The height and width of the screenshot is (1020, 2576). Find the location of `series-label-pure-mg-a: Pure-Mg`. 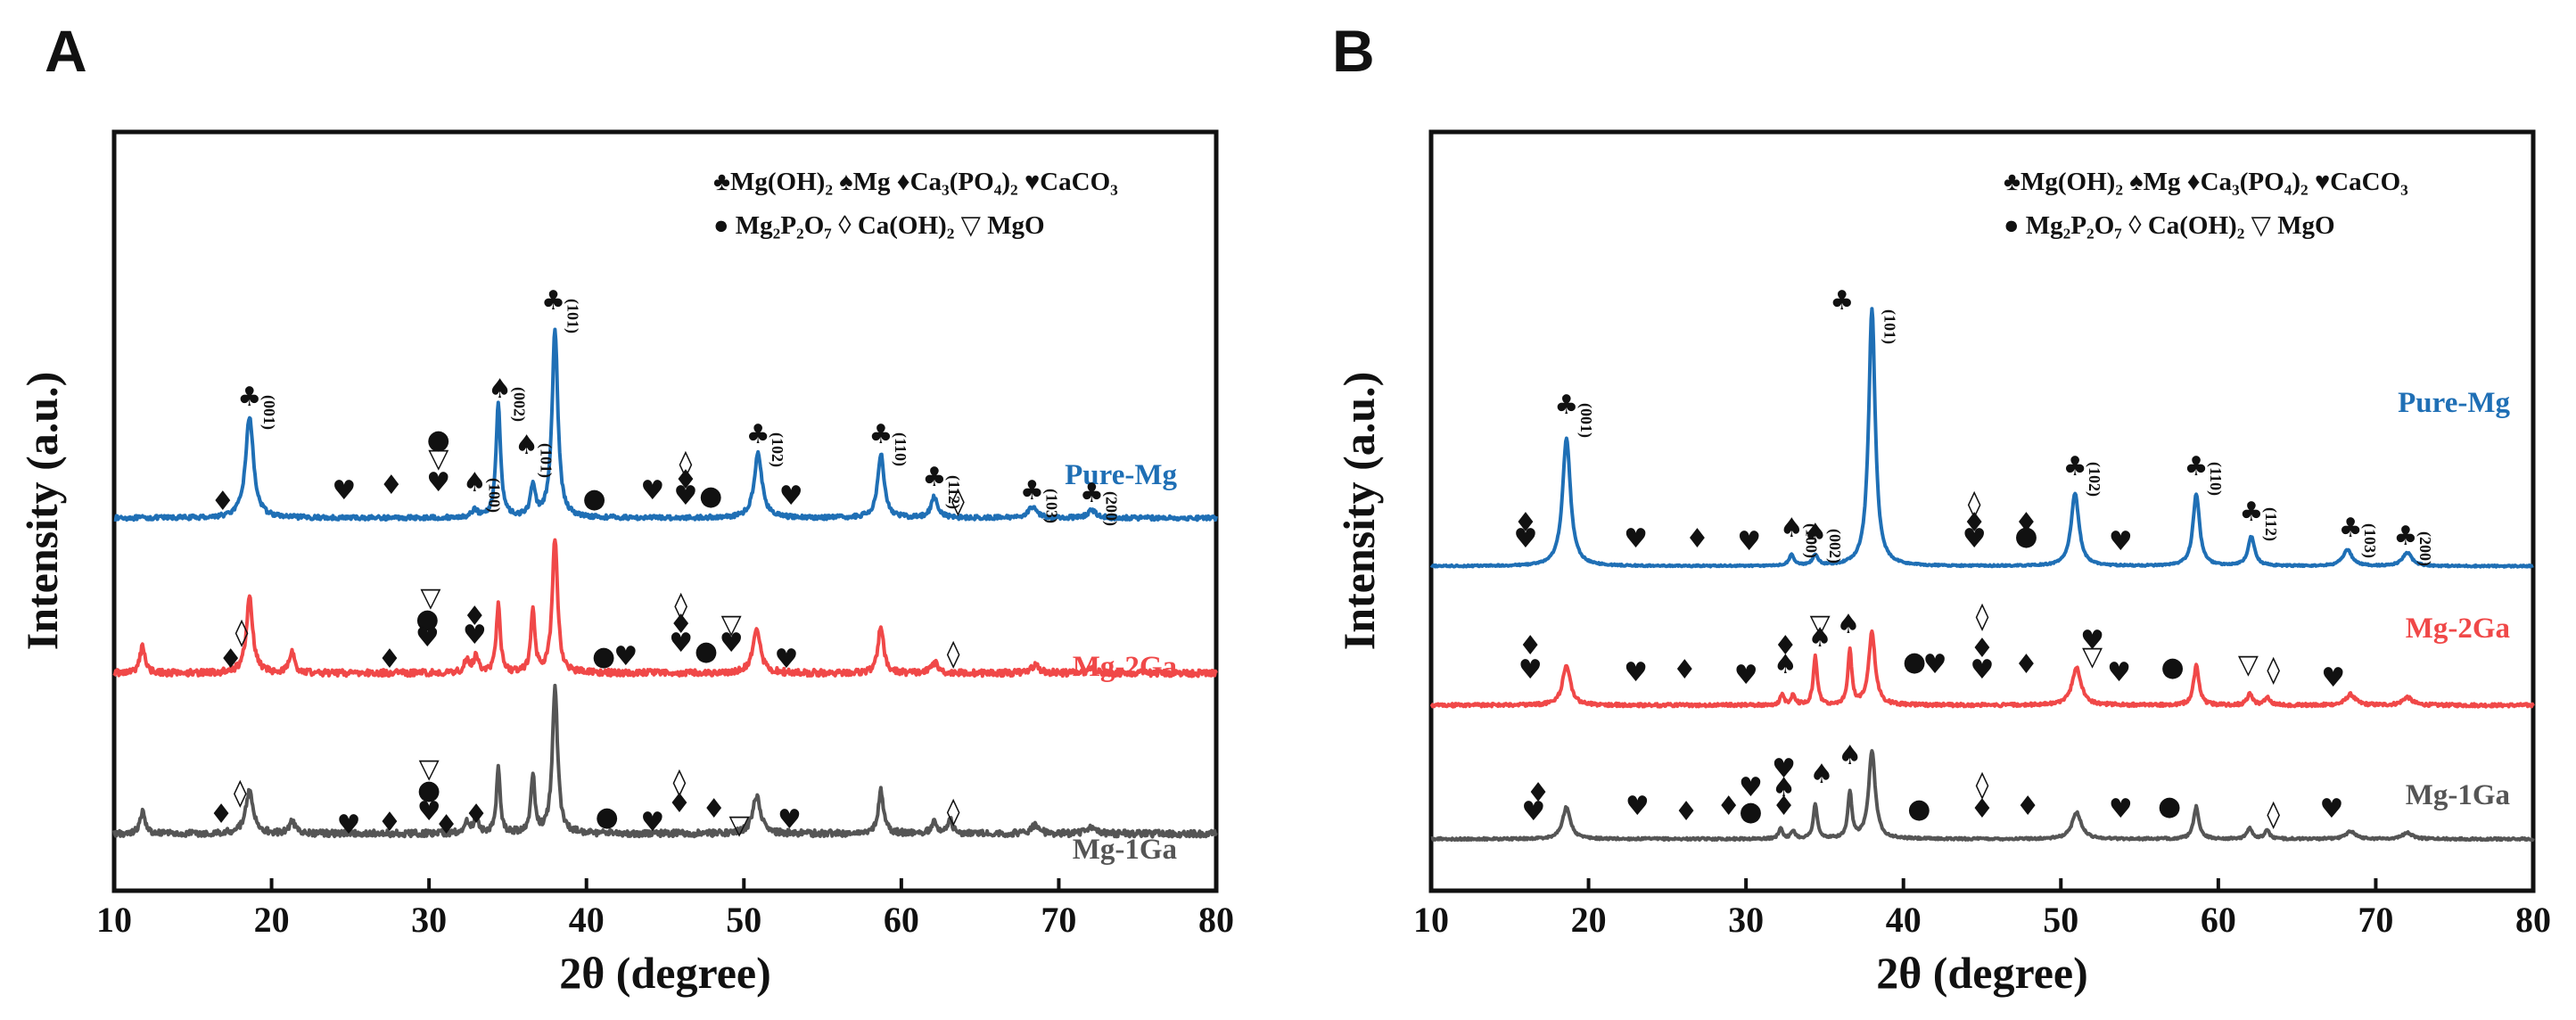

series-label-pure-mg-a: Pure-Mg is located at coordinates (1121, 475).